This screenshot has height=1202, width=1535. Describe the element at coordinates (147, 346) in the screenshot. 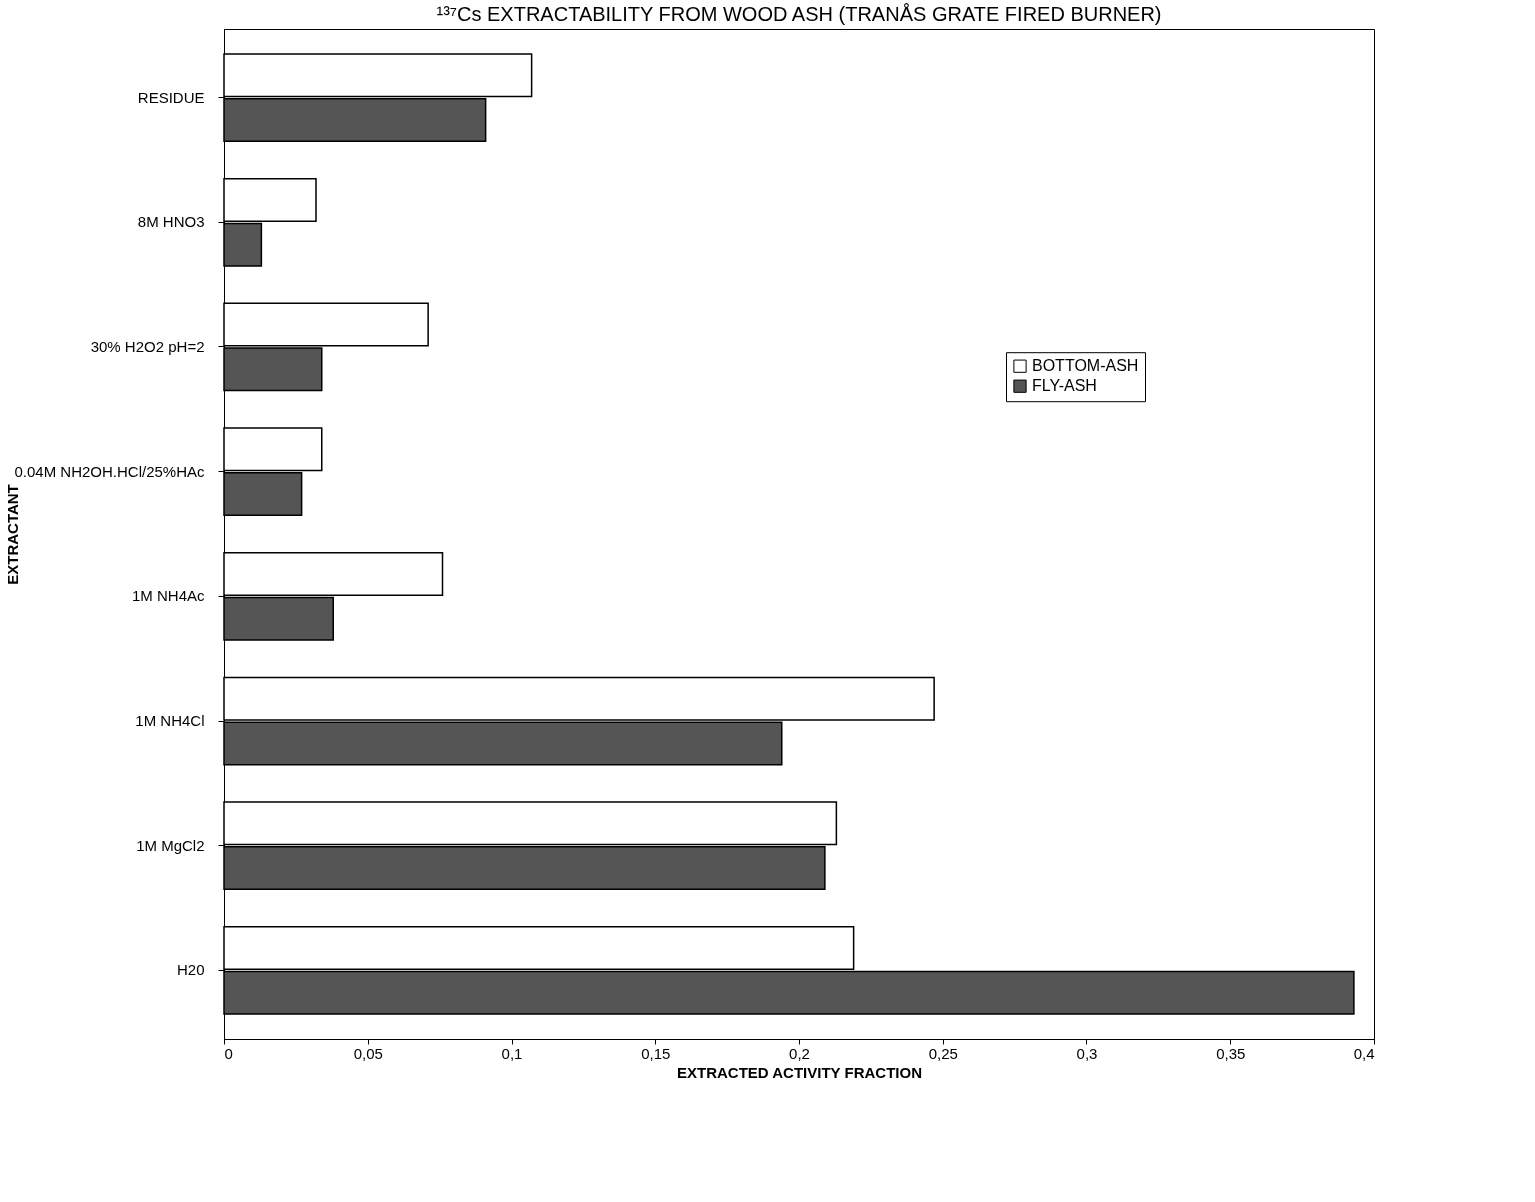

I see `y-tick-label: 30% H2O2 pH=2` at that location.